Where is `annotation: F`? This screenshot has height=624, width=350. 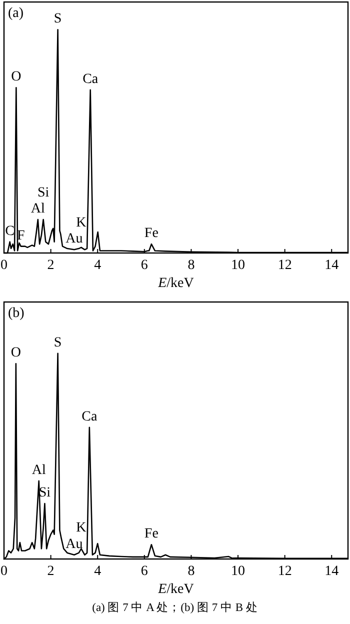
annotation: F is located at coordinates (20, 236).